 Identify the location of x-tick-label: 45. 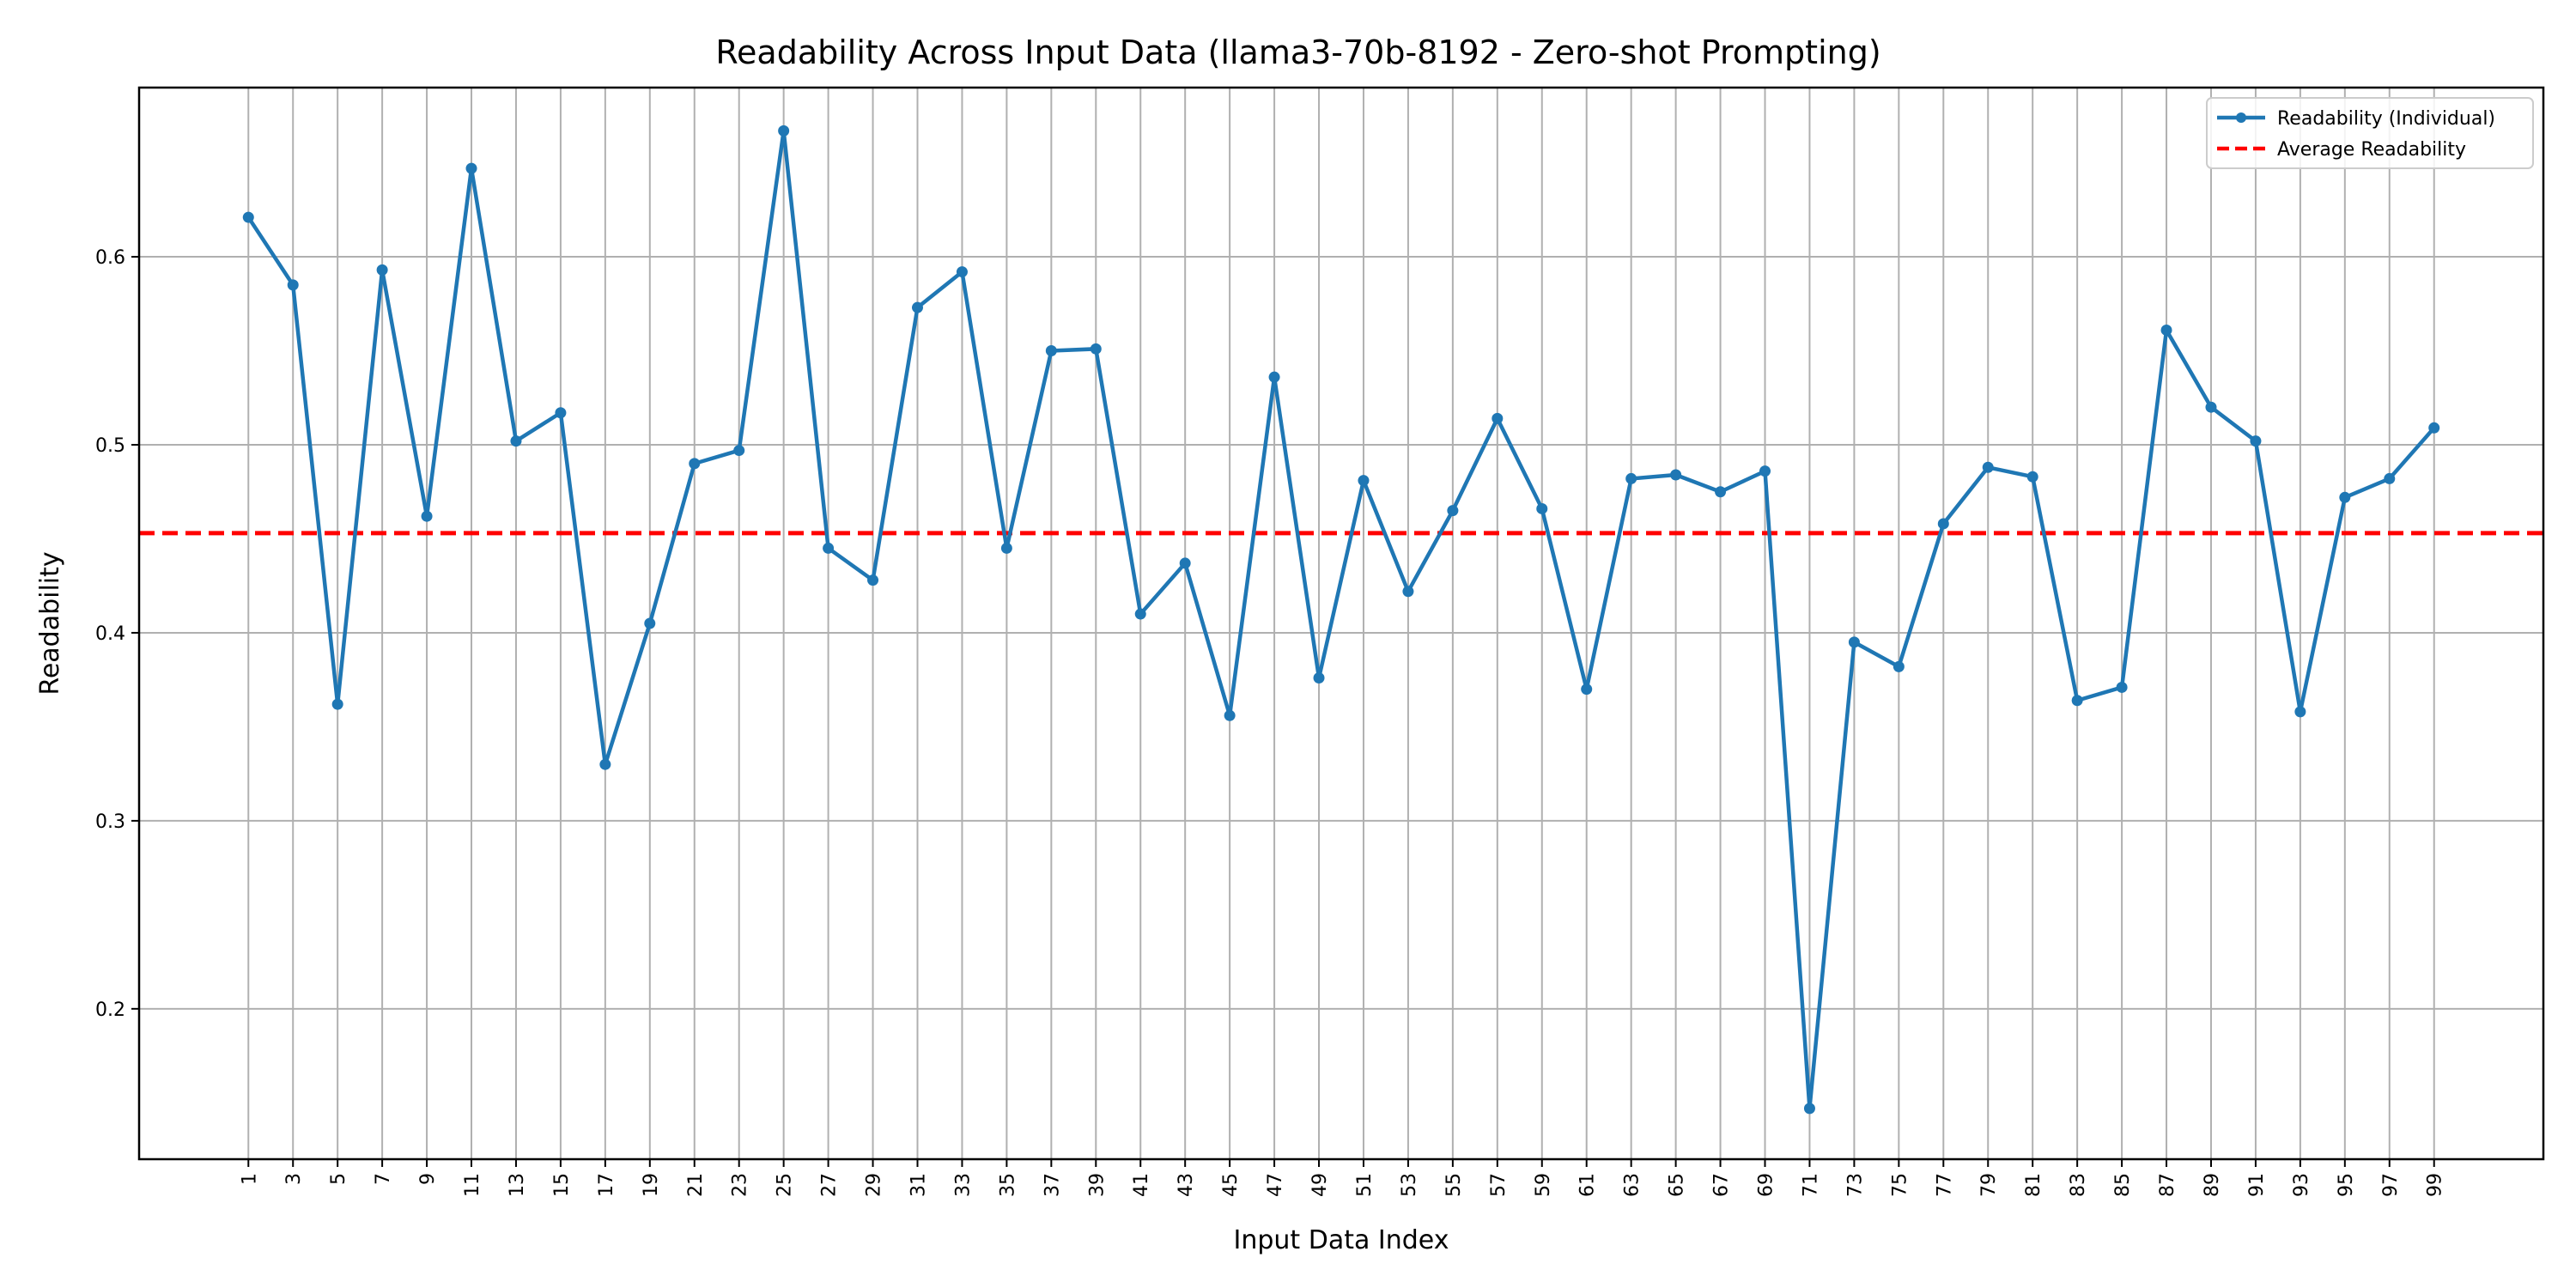
(1231, 1185).